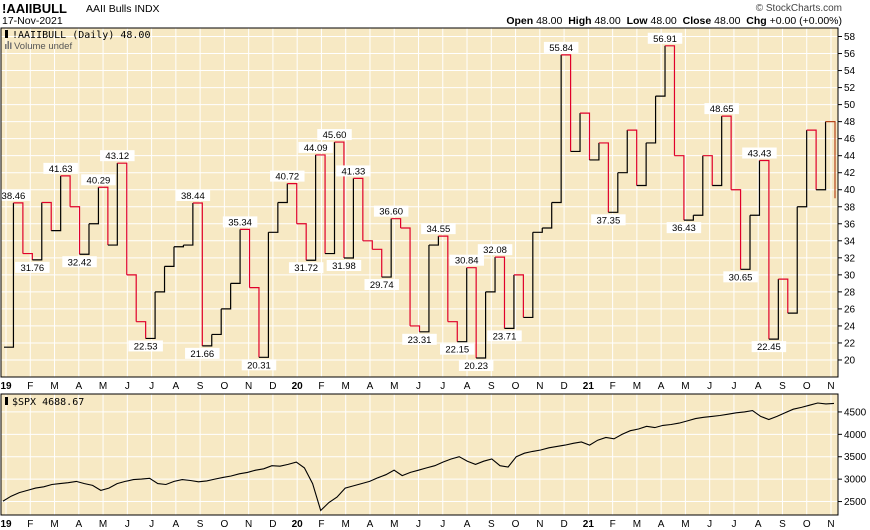 This screenshot has width=870, height=530. I want to click on y-tick-label: 2500, so click(855, 502).